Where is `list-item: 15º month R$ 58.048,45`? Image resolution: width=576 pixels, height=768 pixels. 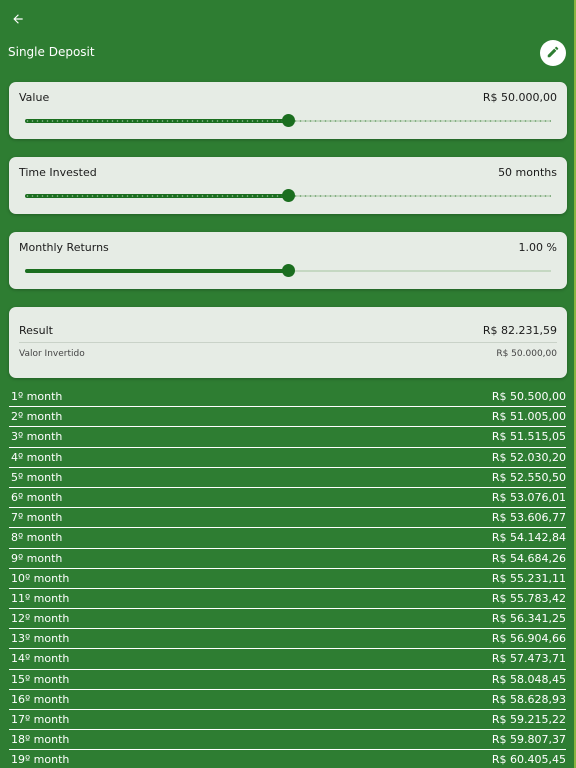 list-item: 15º month R$ 58.048,45 is located at coordinates (287, 680).